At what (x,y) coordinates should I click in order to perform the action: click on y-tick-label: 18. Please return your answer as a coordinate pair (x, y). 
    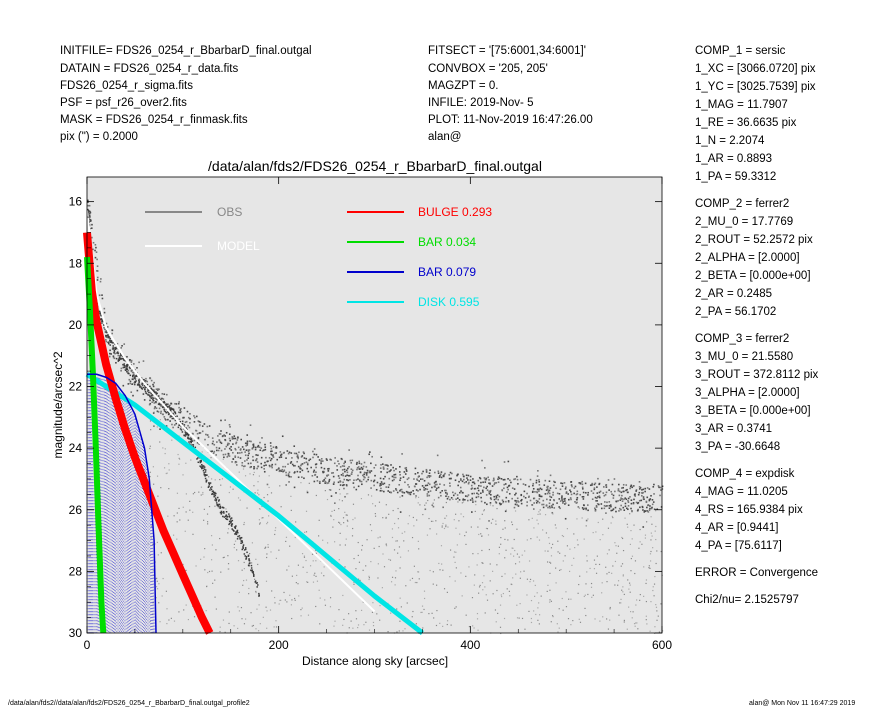
    Looking at the image, I should click on (76, 263).